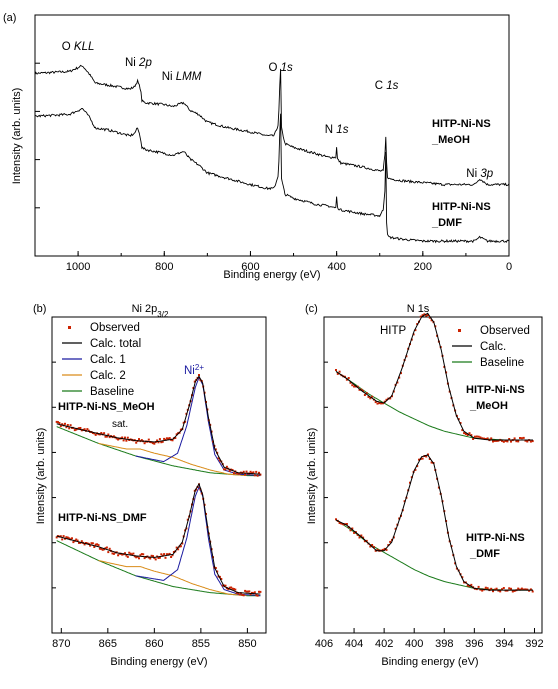  What do you see at coordinates (418, 309) in the screenshot?
I see `panel-c-title: N 1s` at bounding box center [418, 309].